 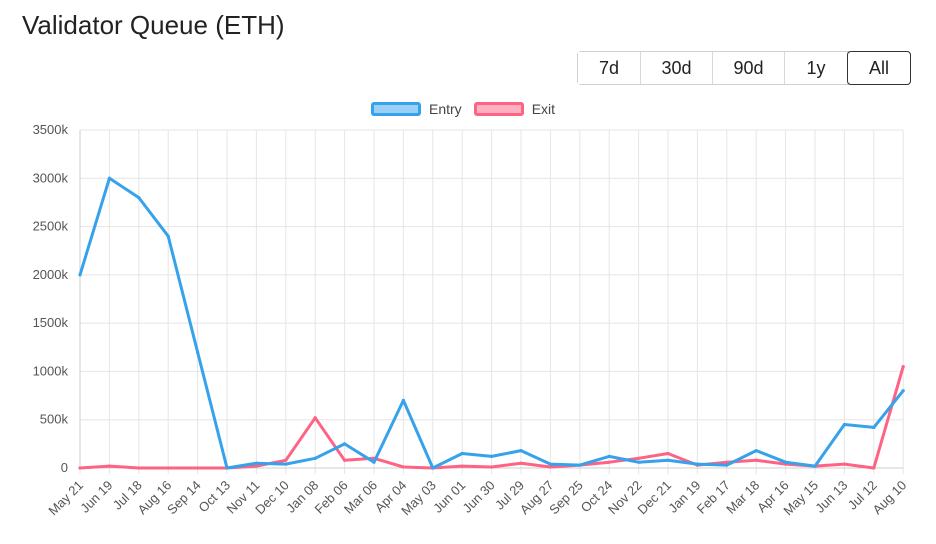 I want to click on x-tick-label: Mar 18, so click(x=742, y=497).